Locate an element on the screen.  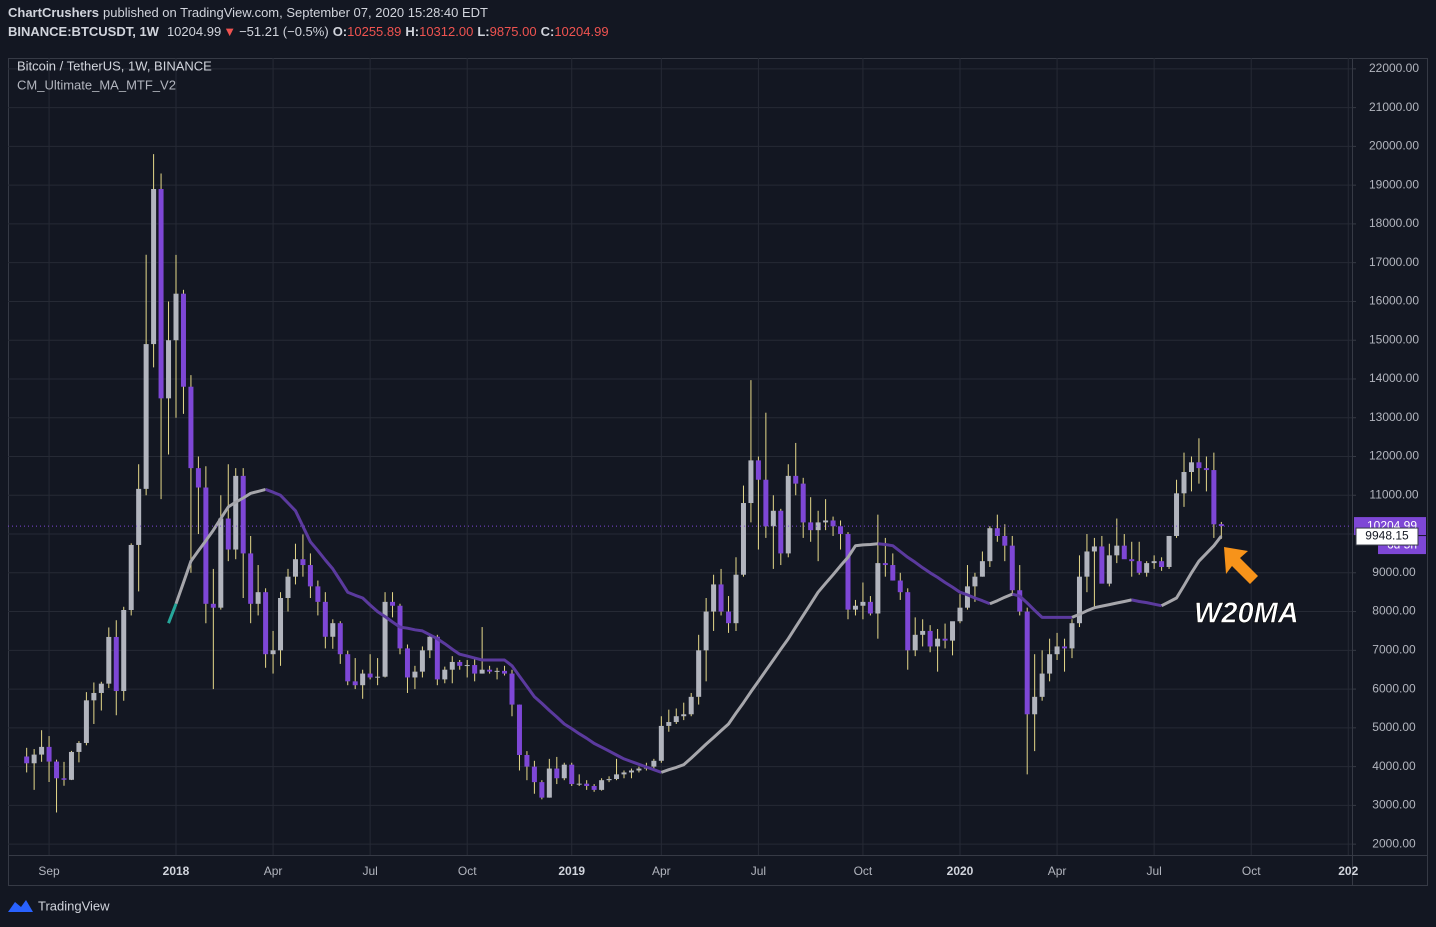
pane-title: Bitcoin / TetherUS, 1W, BINANCE is located at coordinates (114, 65).